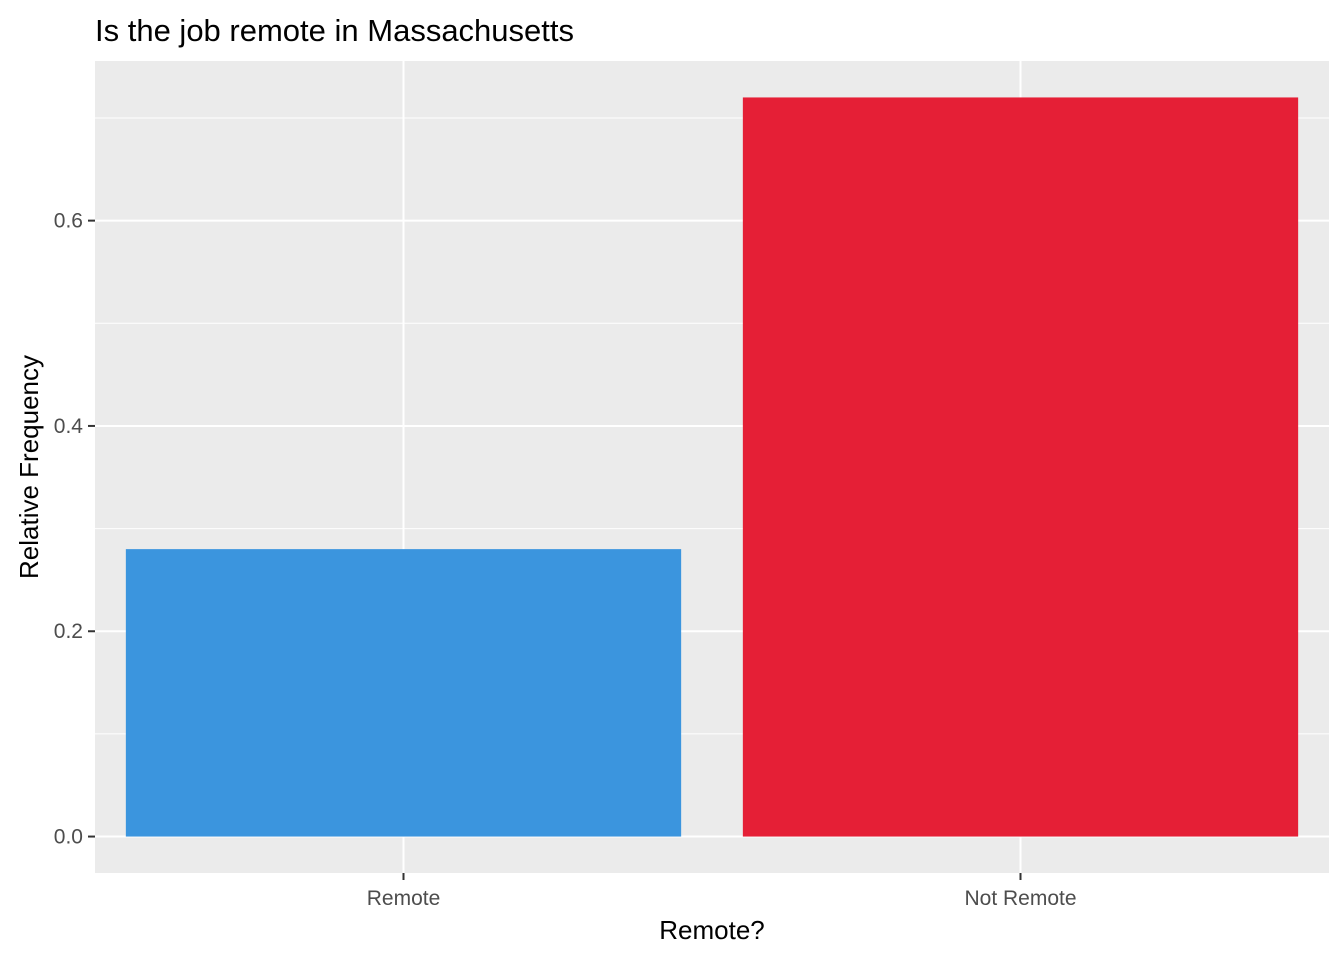 This screenshot has height=960, width=1344. I want to click on x-tick-label: Not Remote, so click(1020, 898).